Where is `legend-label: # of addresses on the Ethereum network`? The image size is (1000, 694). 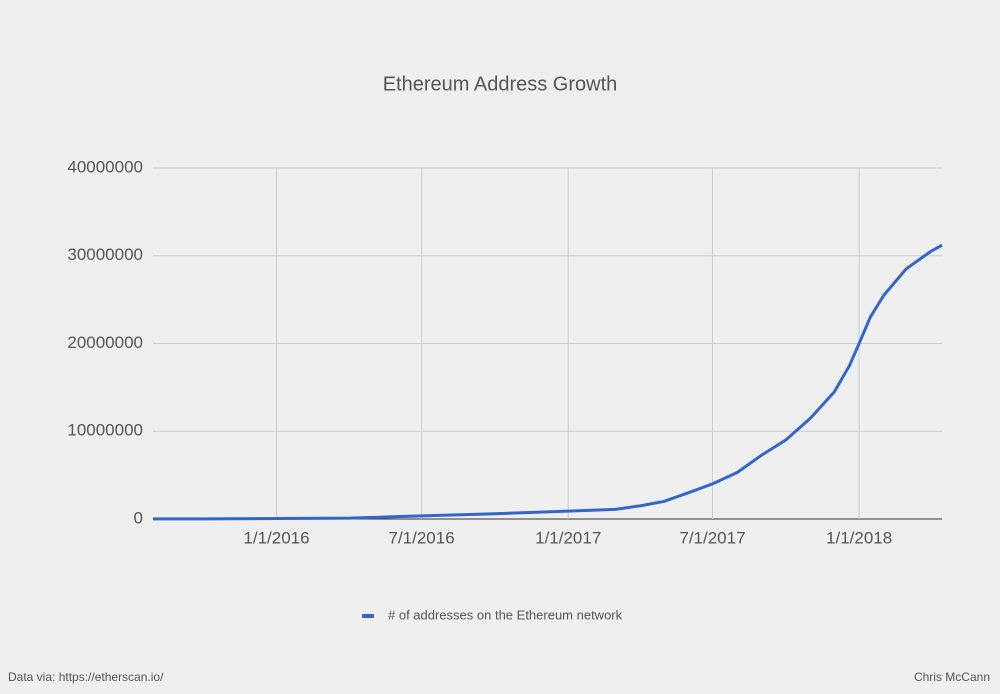 legend-label: # of addresses on the Ethereum network is located at coordinates (505, 614).